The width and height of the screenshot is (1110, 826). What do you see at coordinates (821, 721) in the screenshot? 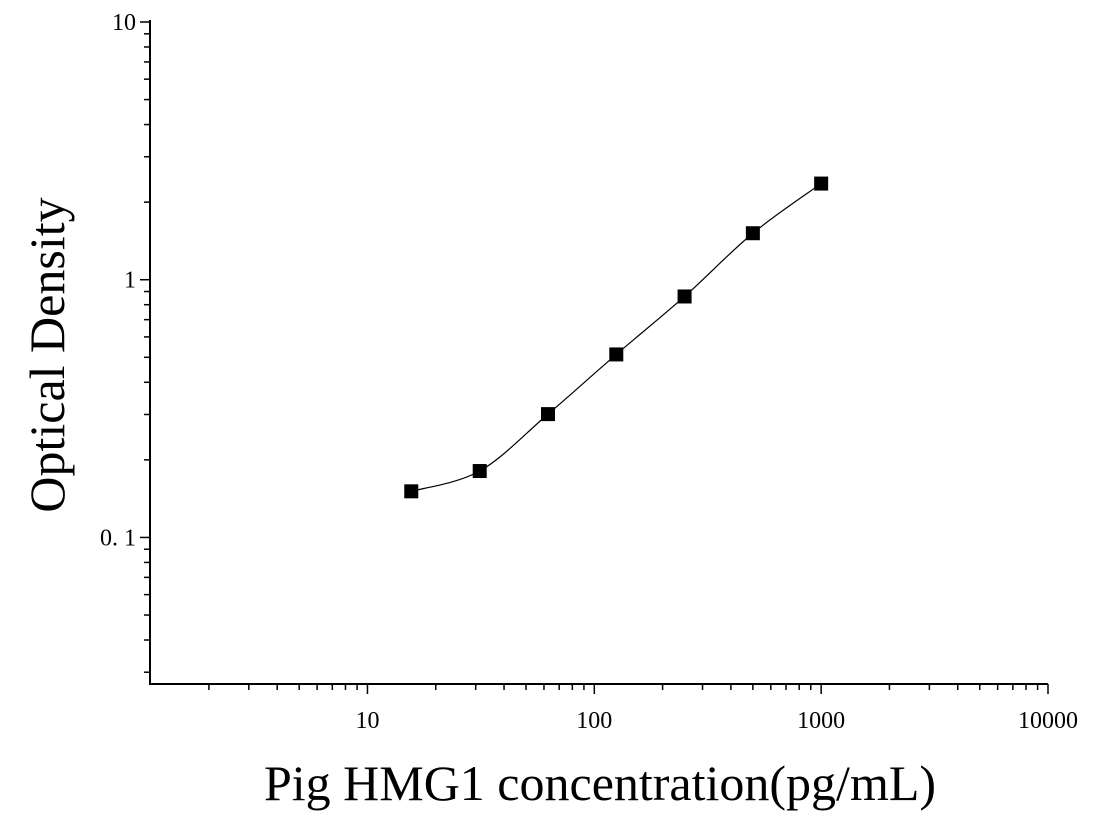
I see `x-tick-label: 1000` at bounding box center [821, 721].